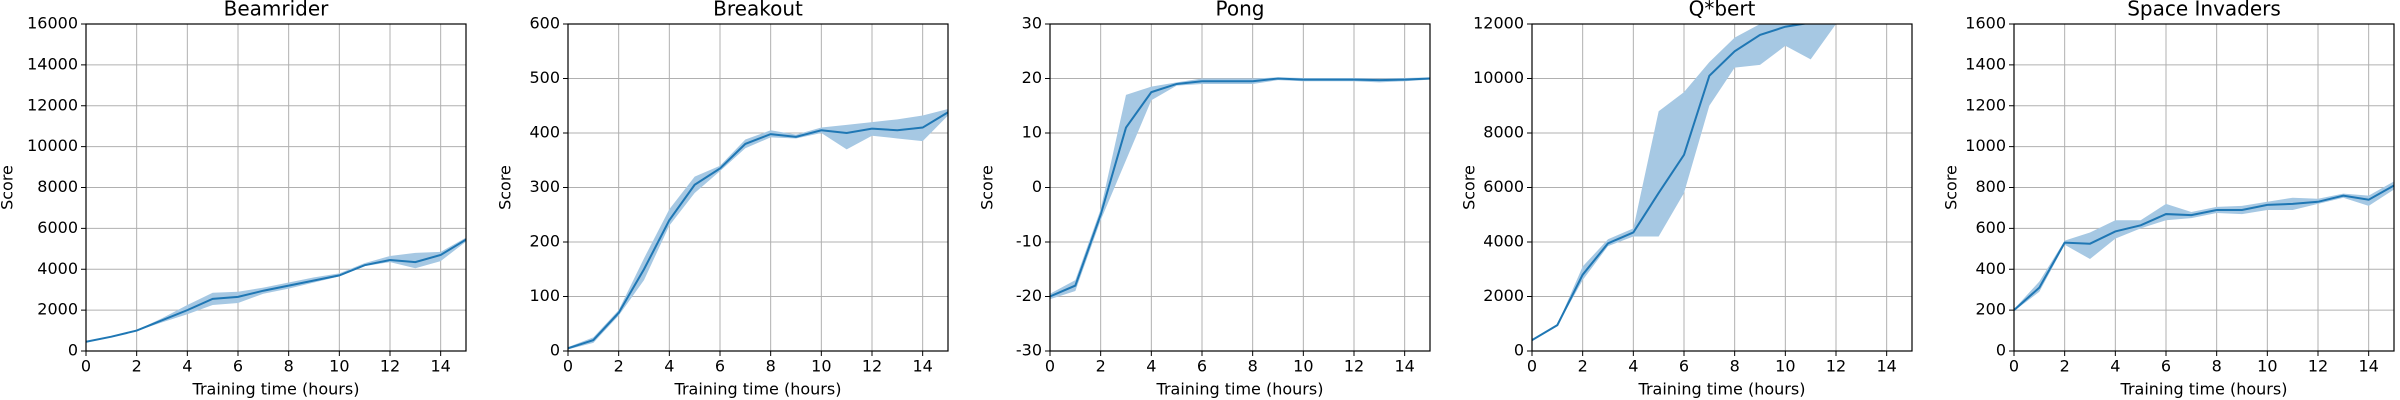 This screenshot has height=400, width=2400. Describe the element at coordinates (1990, 186) in the screenshot. I see `y-tick-label: 800` at that location.